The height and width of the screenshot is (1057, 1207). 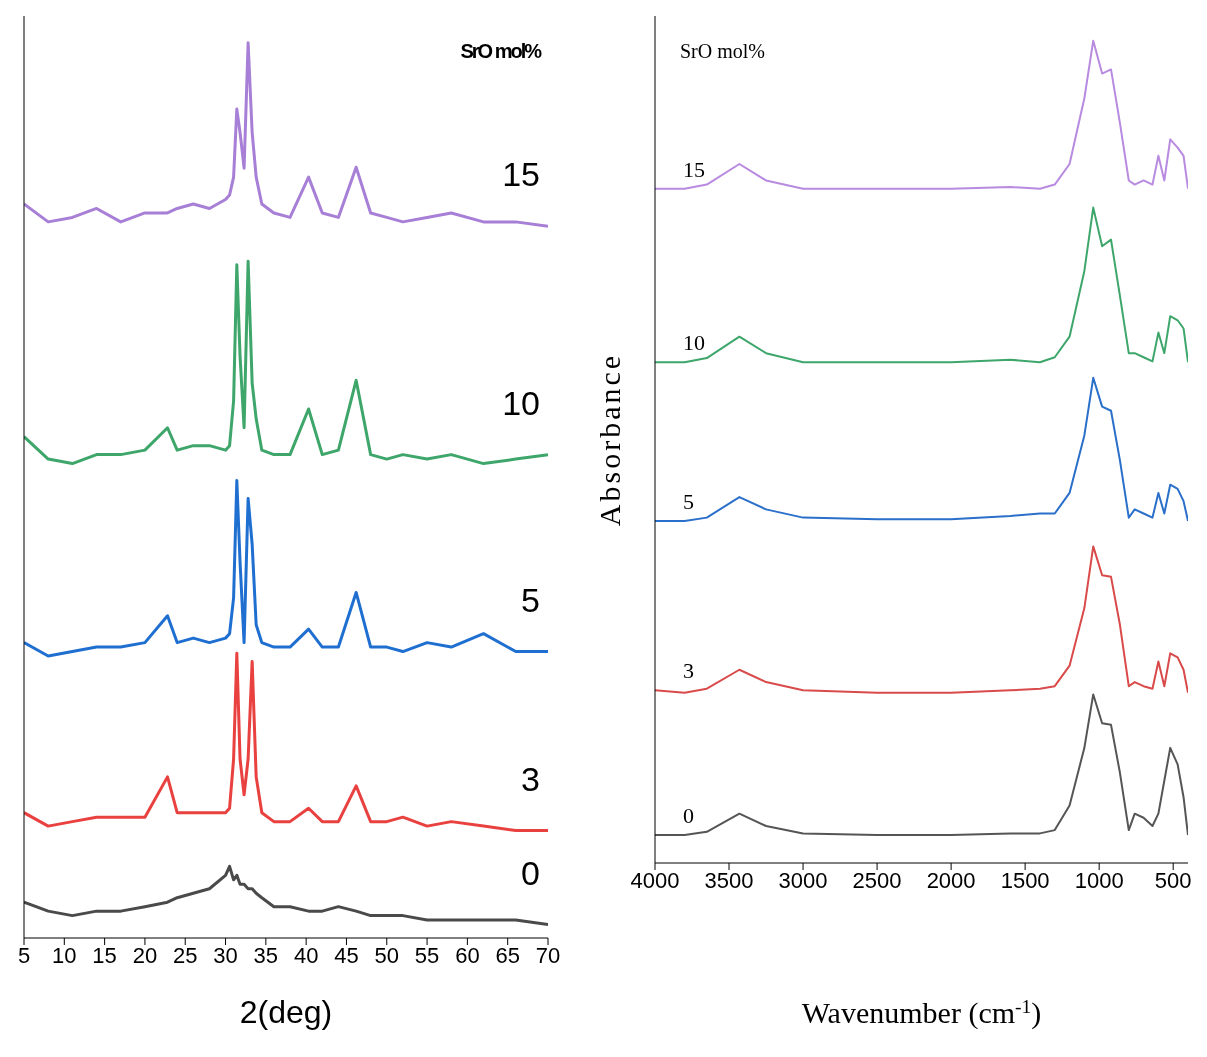 What do you see at coordinates (286, 1012) in the screenshot?
I see `x-axis-title: 2(deg)` at bounding box center [286, 1012].